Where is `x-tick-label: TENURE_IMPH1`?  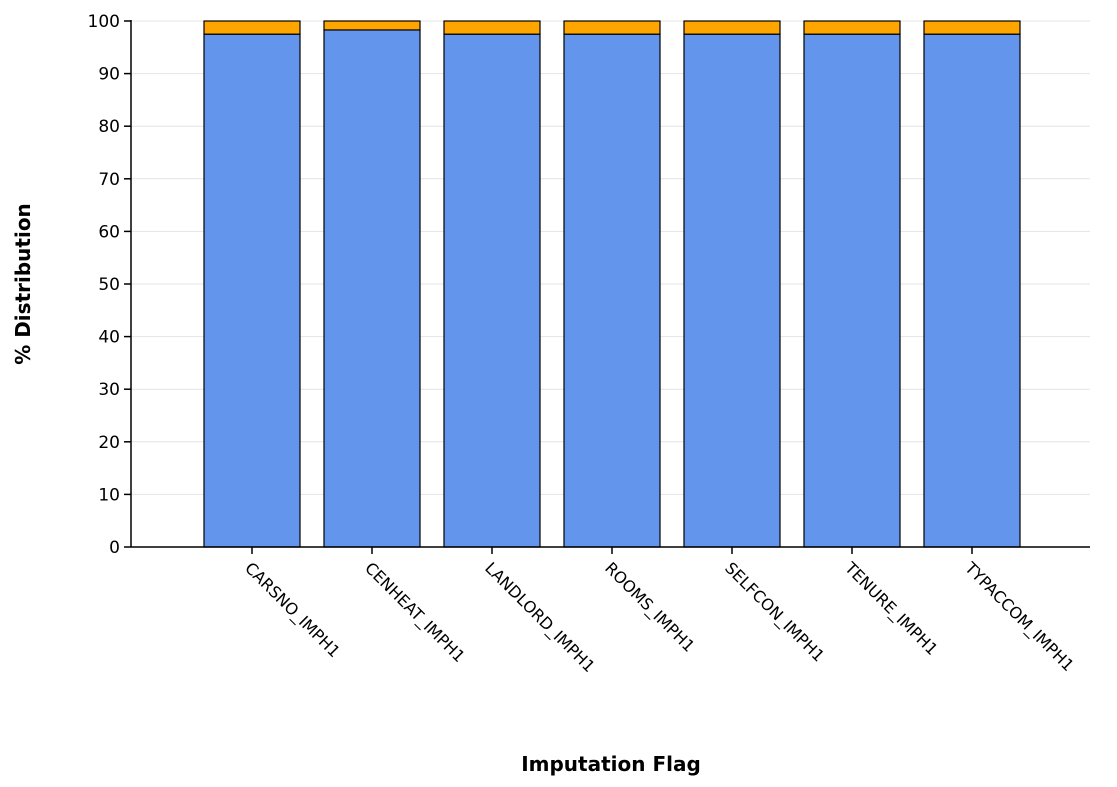 x-tick-label: TENURE_IMPH1 is located at coordinates (891, 609).